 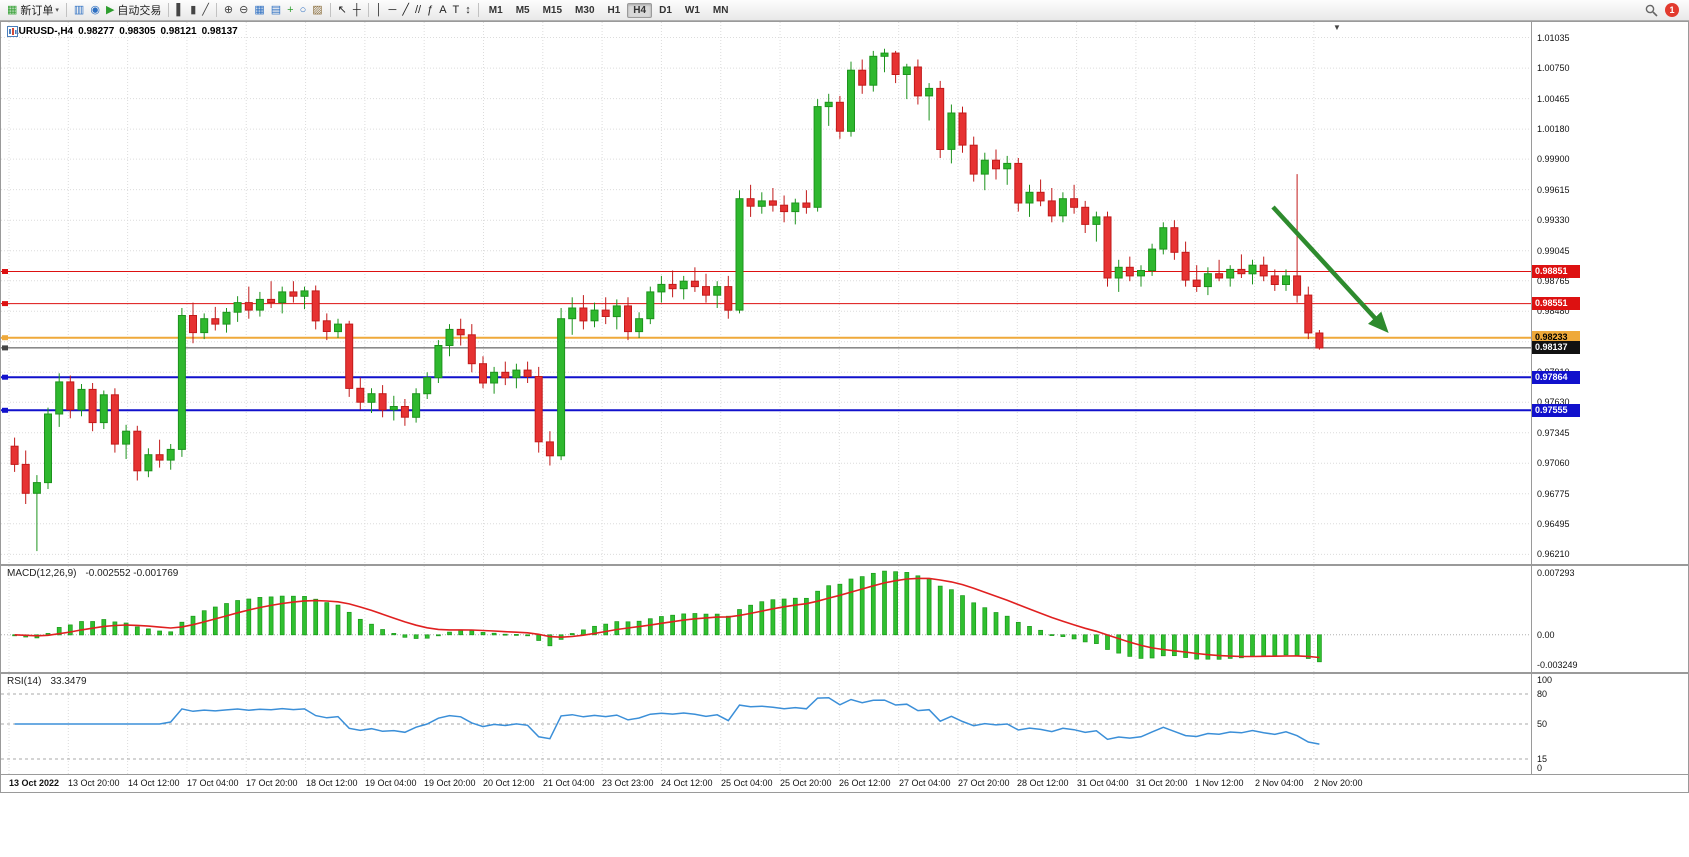 I want to click on price-tag: 0.97864, so click(x=1556, y=377).